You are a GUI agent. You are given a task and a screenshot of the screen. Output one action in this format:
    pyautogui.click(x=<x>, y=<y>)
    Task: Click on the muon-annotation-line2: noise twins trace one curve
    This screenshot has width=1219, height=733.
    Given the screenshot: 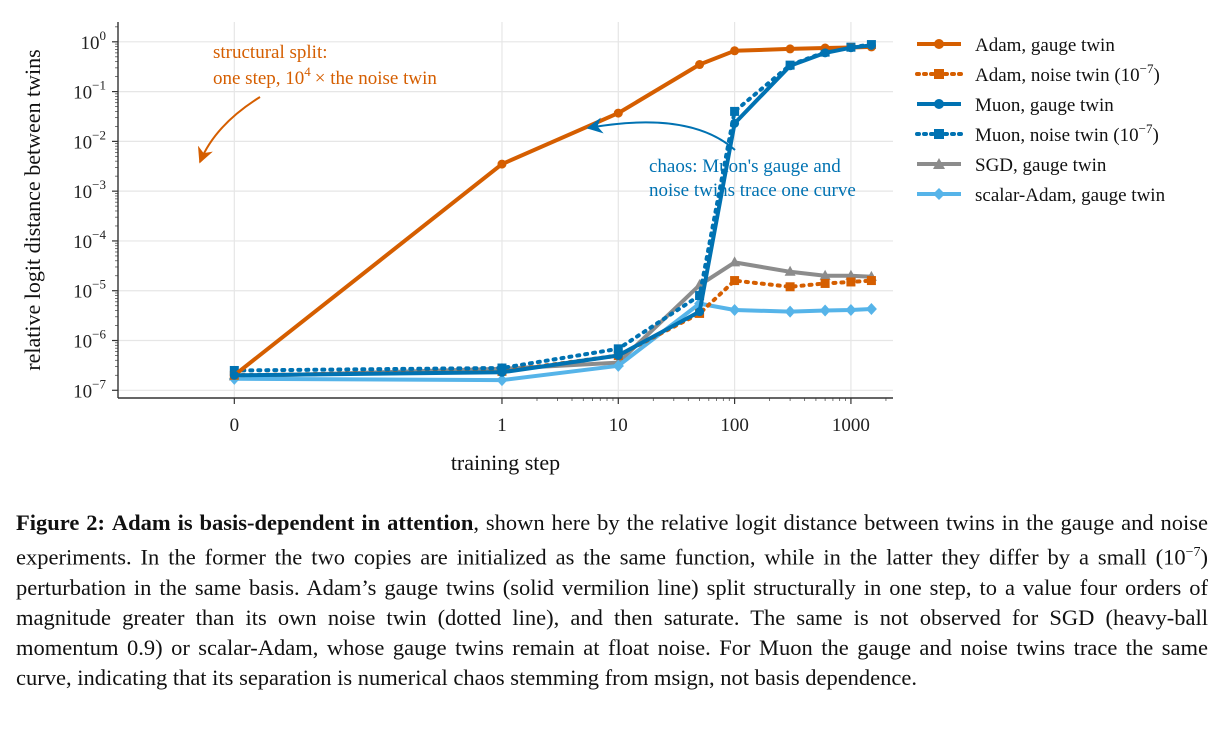 What is the action you would take?
    pyautogui.click(x=752, y=190)
    